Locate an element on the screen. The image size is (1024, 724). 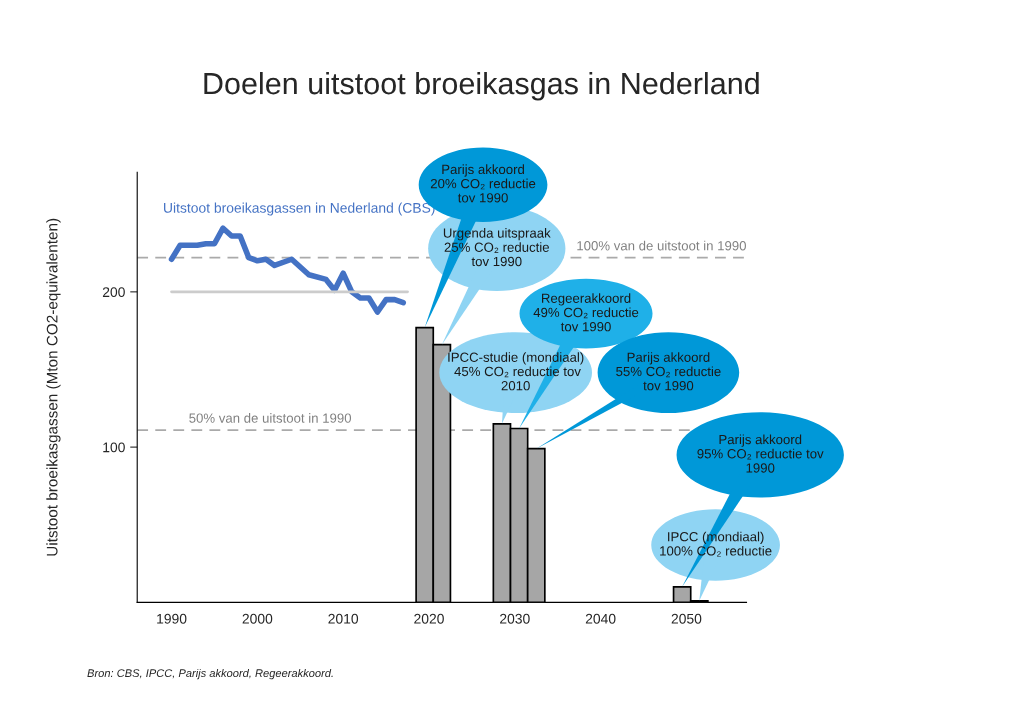
x-tick-label: 2010 is located at coordinates (343, 618).